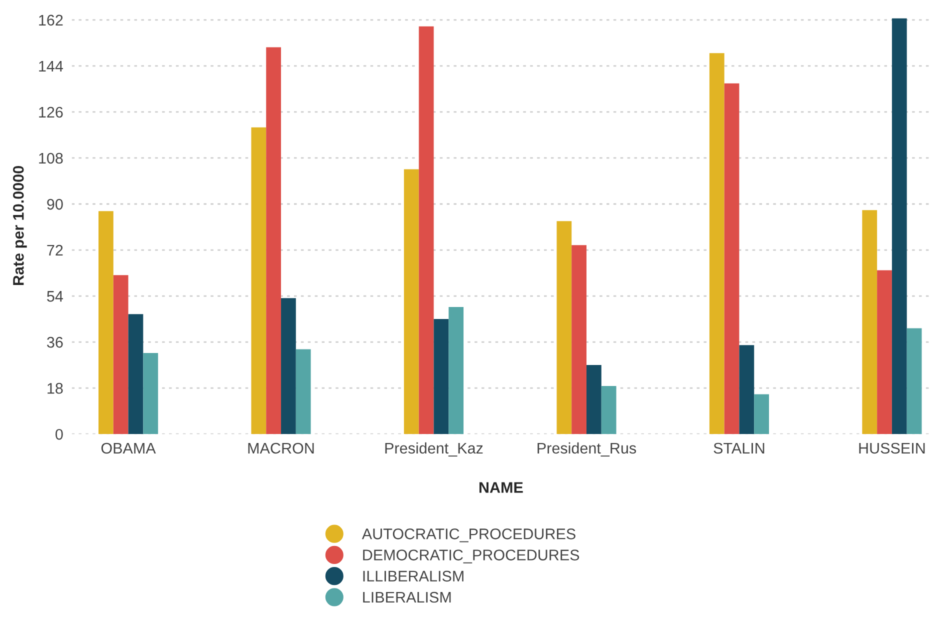 Image resolution: width=932 pixels, height=621 pixels. I want to click on x-tick-label: President_Kaz, so click(434, 449).